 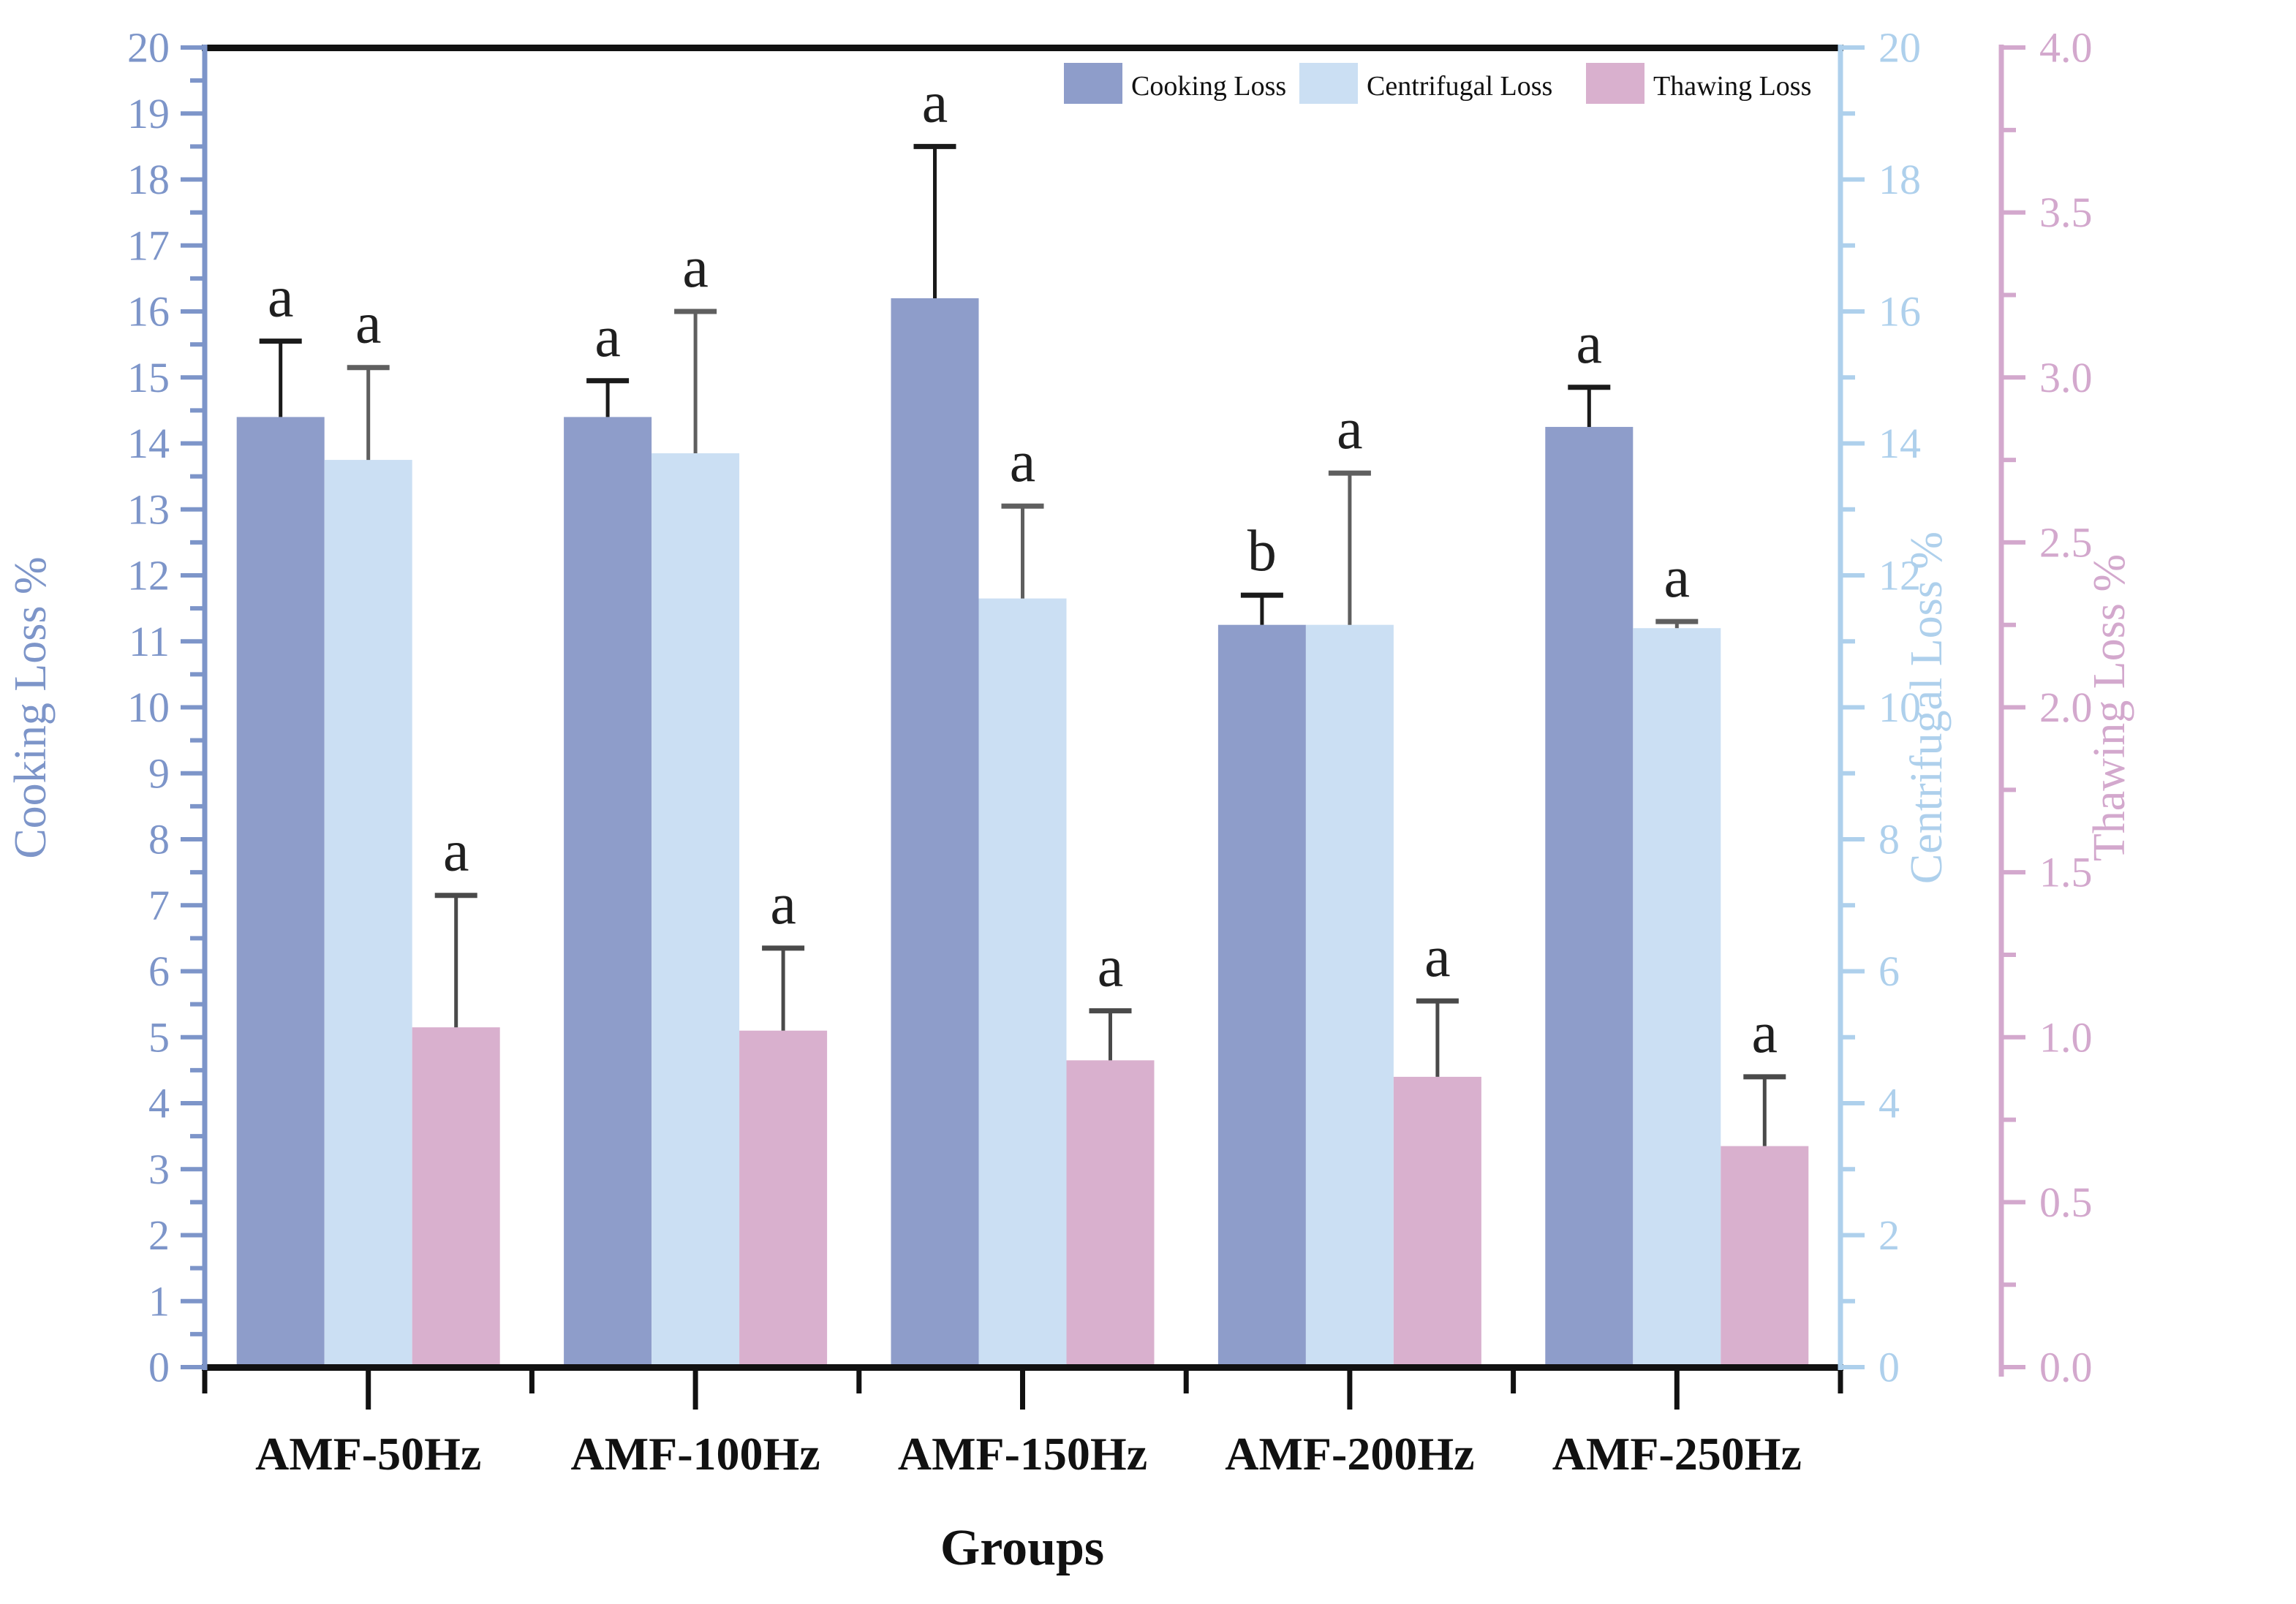 I want to click on right-outer-axis-tick-label: 4.0, so click(x=2066, y=48).